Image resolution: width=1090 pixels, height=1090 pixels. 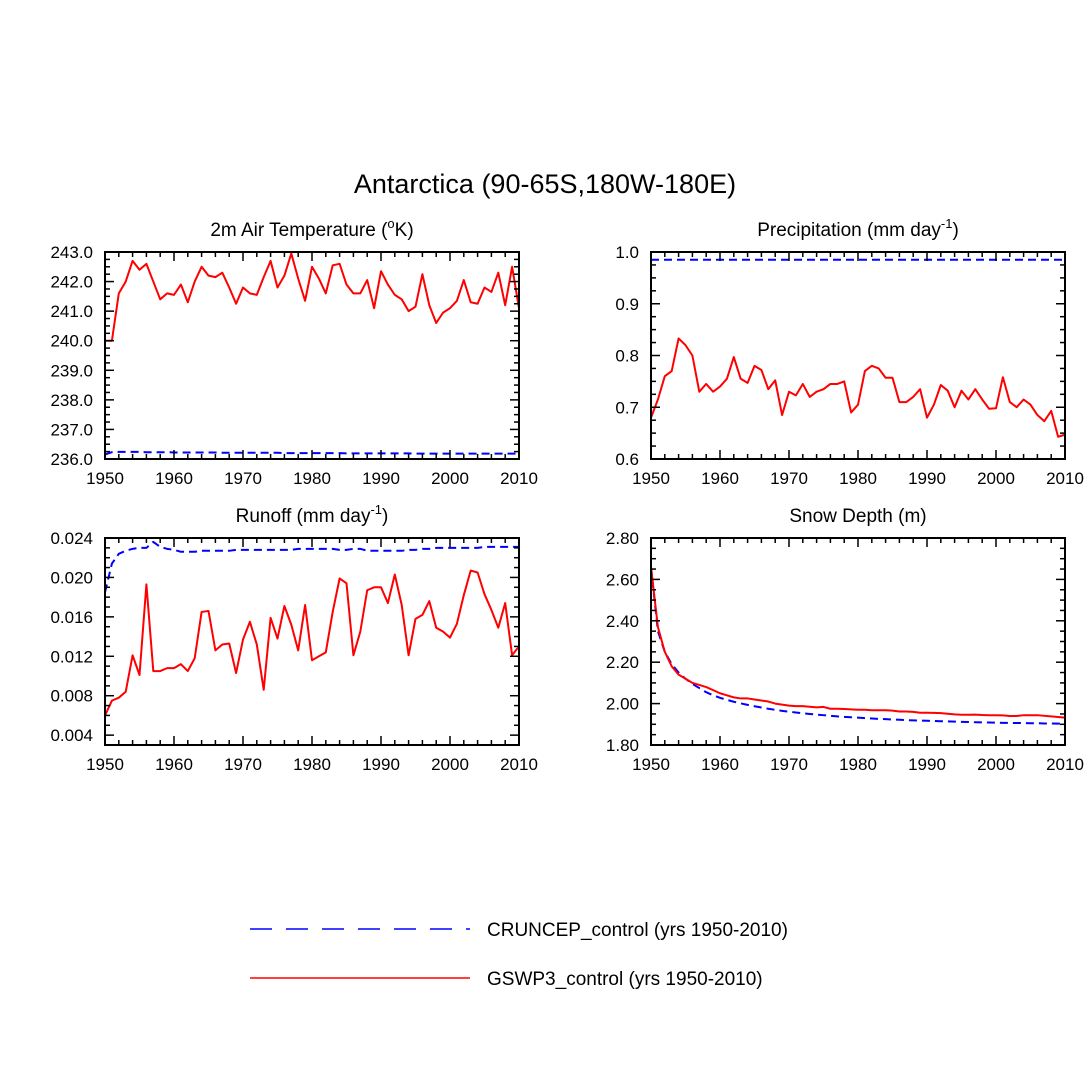 I want to click on panel-title: Precipitation (mm day-1), so click(x=858, y=228).